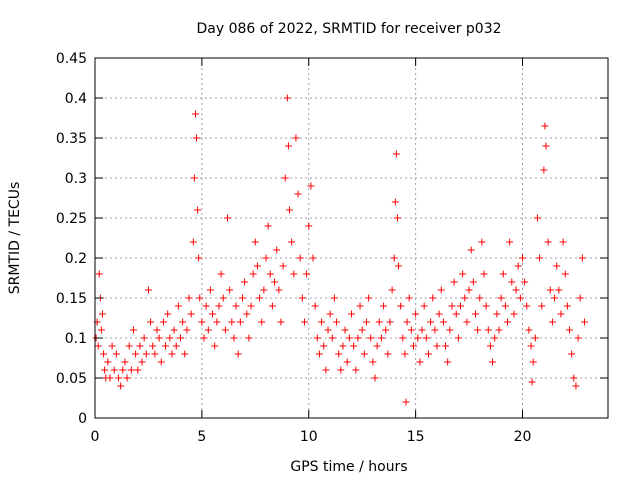 Image resolution: width=640 pixels, height=484 pixels. What do you see at coordinates (76, 179) in the screenshot?
I see `y-tick-label: 0.3` at bounding box center [76, 179].